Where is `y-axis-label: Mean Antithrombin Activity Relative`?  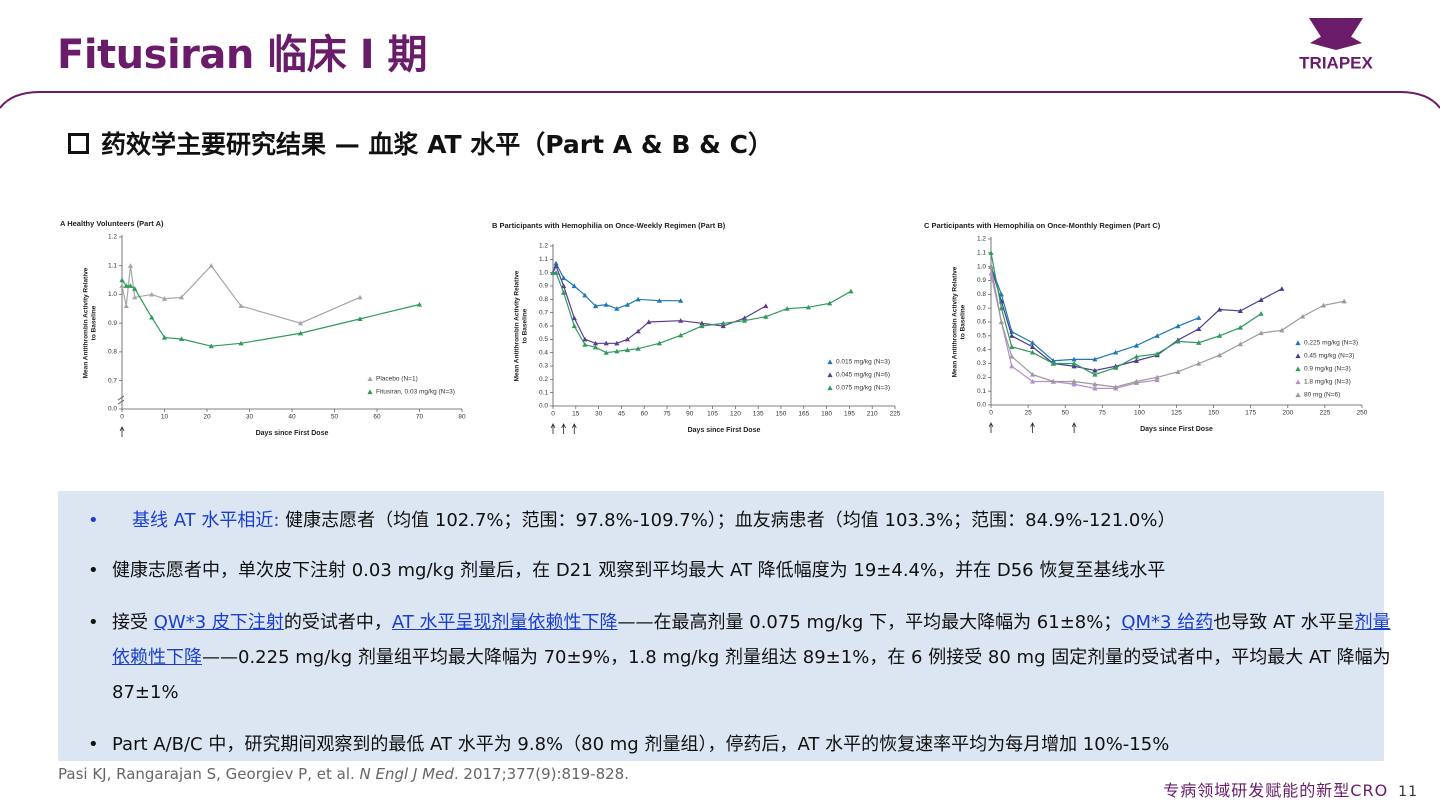
y-axis-label: Mean Antithrombin Activity Relative is located at coordinates (86, 322).